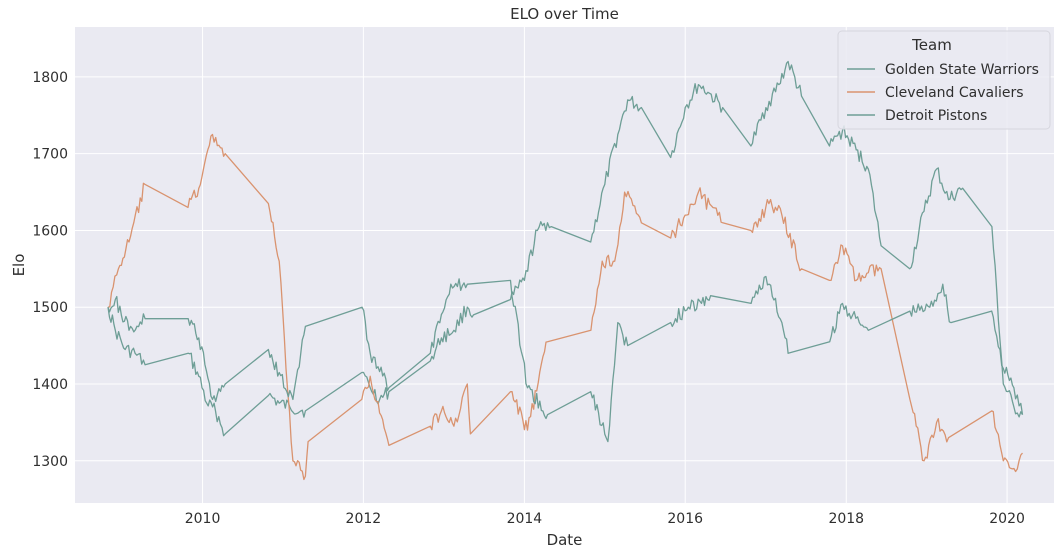 The image size is (1064, 557). I want to click on y-tick-label: 1300, so click(50, 462).